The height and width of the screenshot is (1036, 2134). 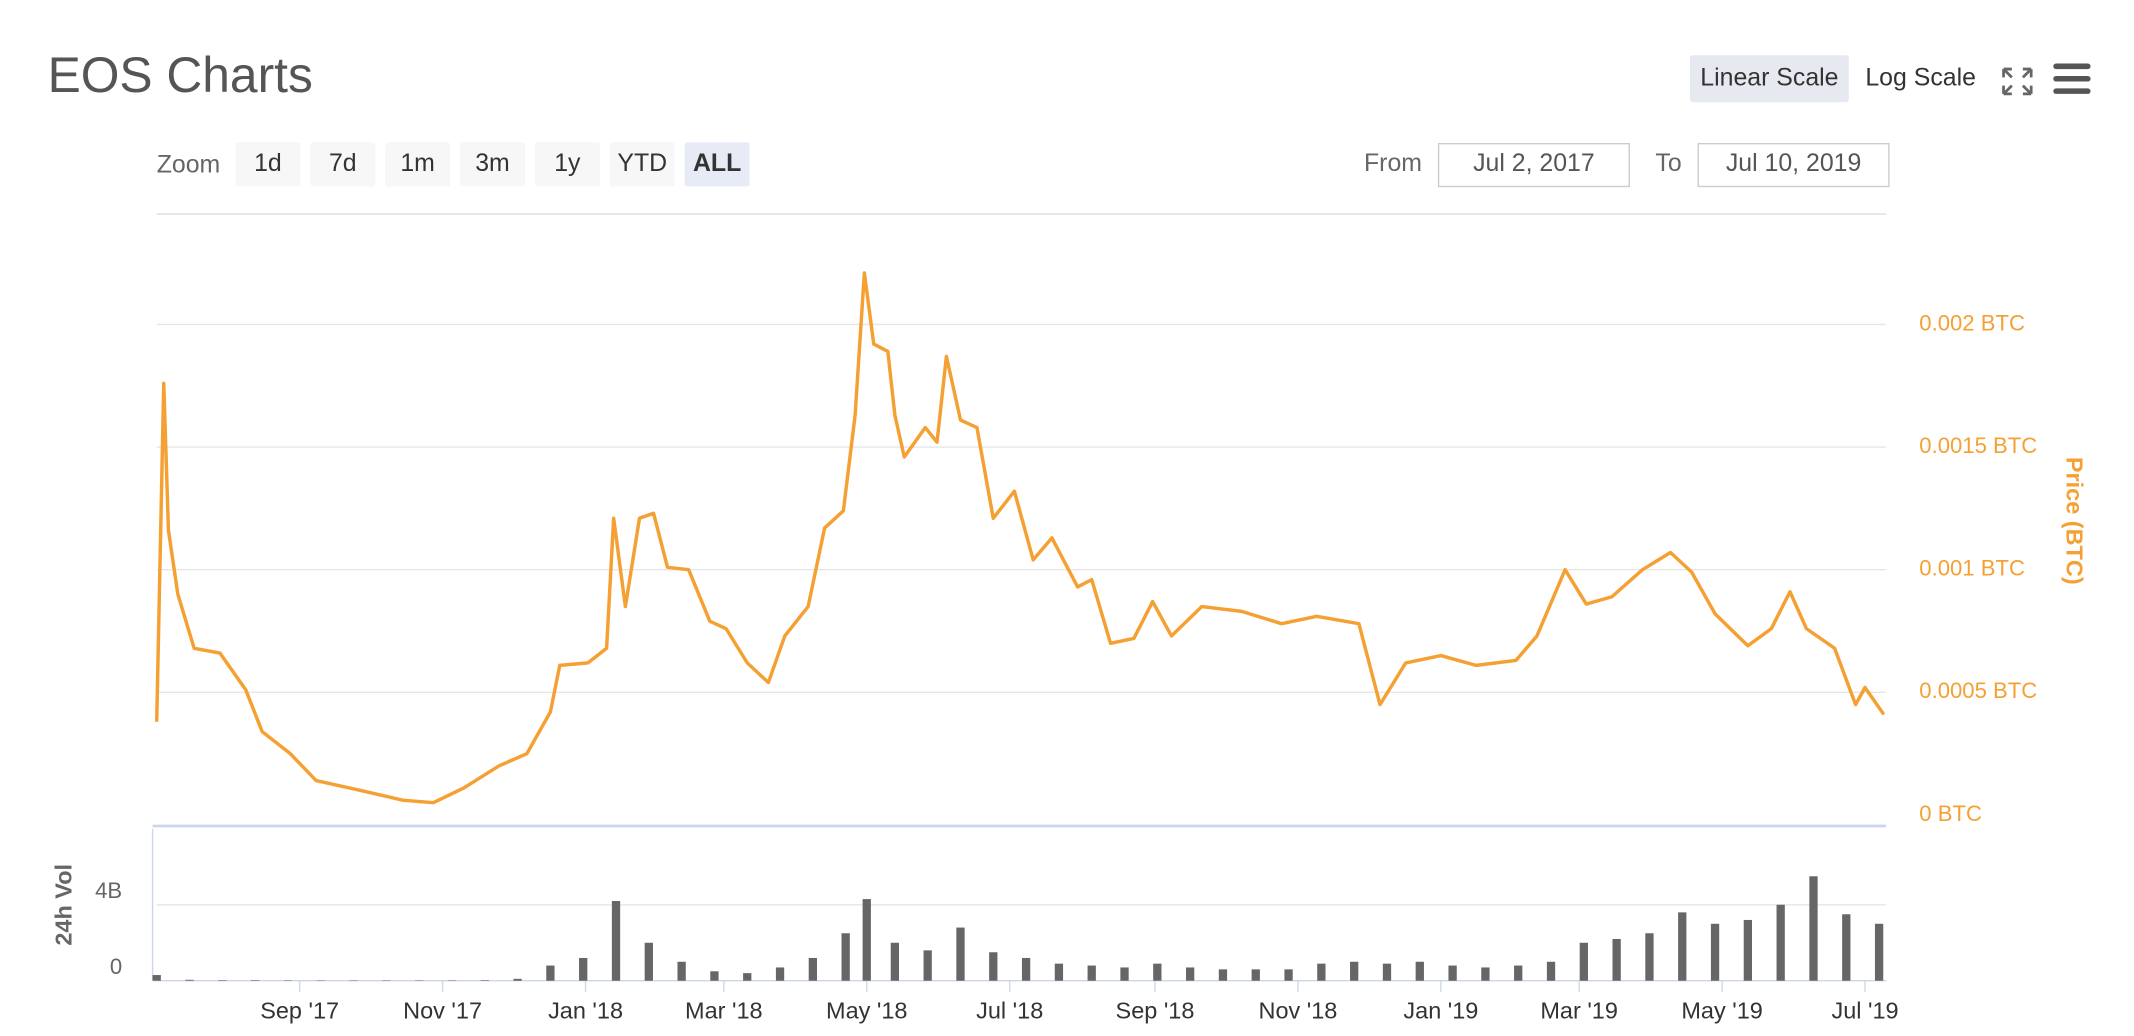 What do you see at coordinates (866, 1011) in the screenshot?
I see `x-tick-label: May '18` at bounding box center [866, 1011].